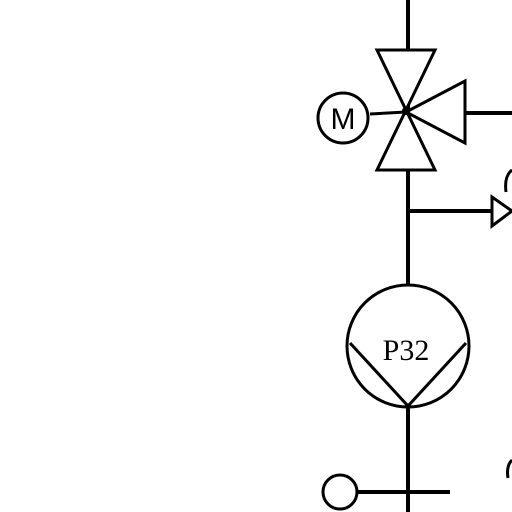 The image size is (512, 512). I want to click on branch-arrow-triangle, so click(501, 211).